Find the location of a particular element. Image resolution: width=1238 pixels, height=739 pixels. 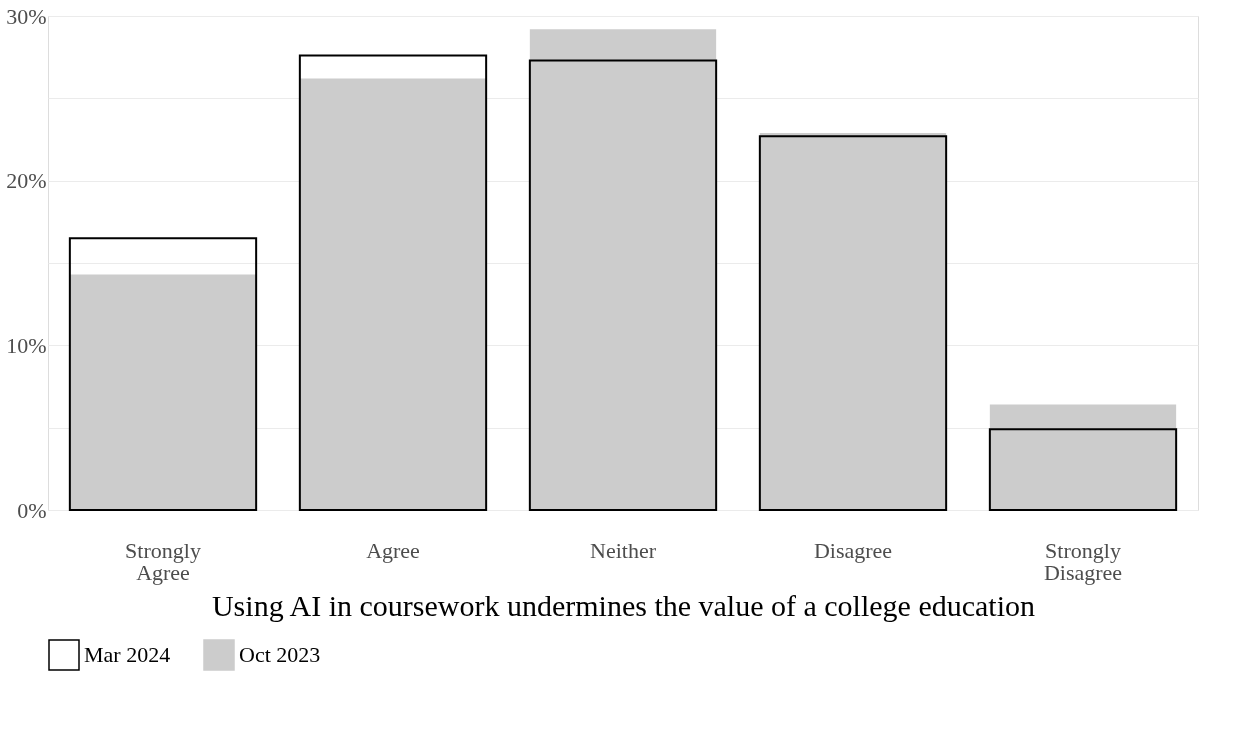

x-axis-title: Using AI in coursework undermines the value of a college education is located at coordinates (623, 605).